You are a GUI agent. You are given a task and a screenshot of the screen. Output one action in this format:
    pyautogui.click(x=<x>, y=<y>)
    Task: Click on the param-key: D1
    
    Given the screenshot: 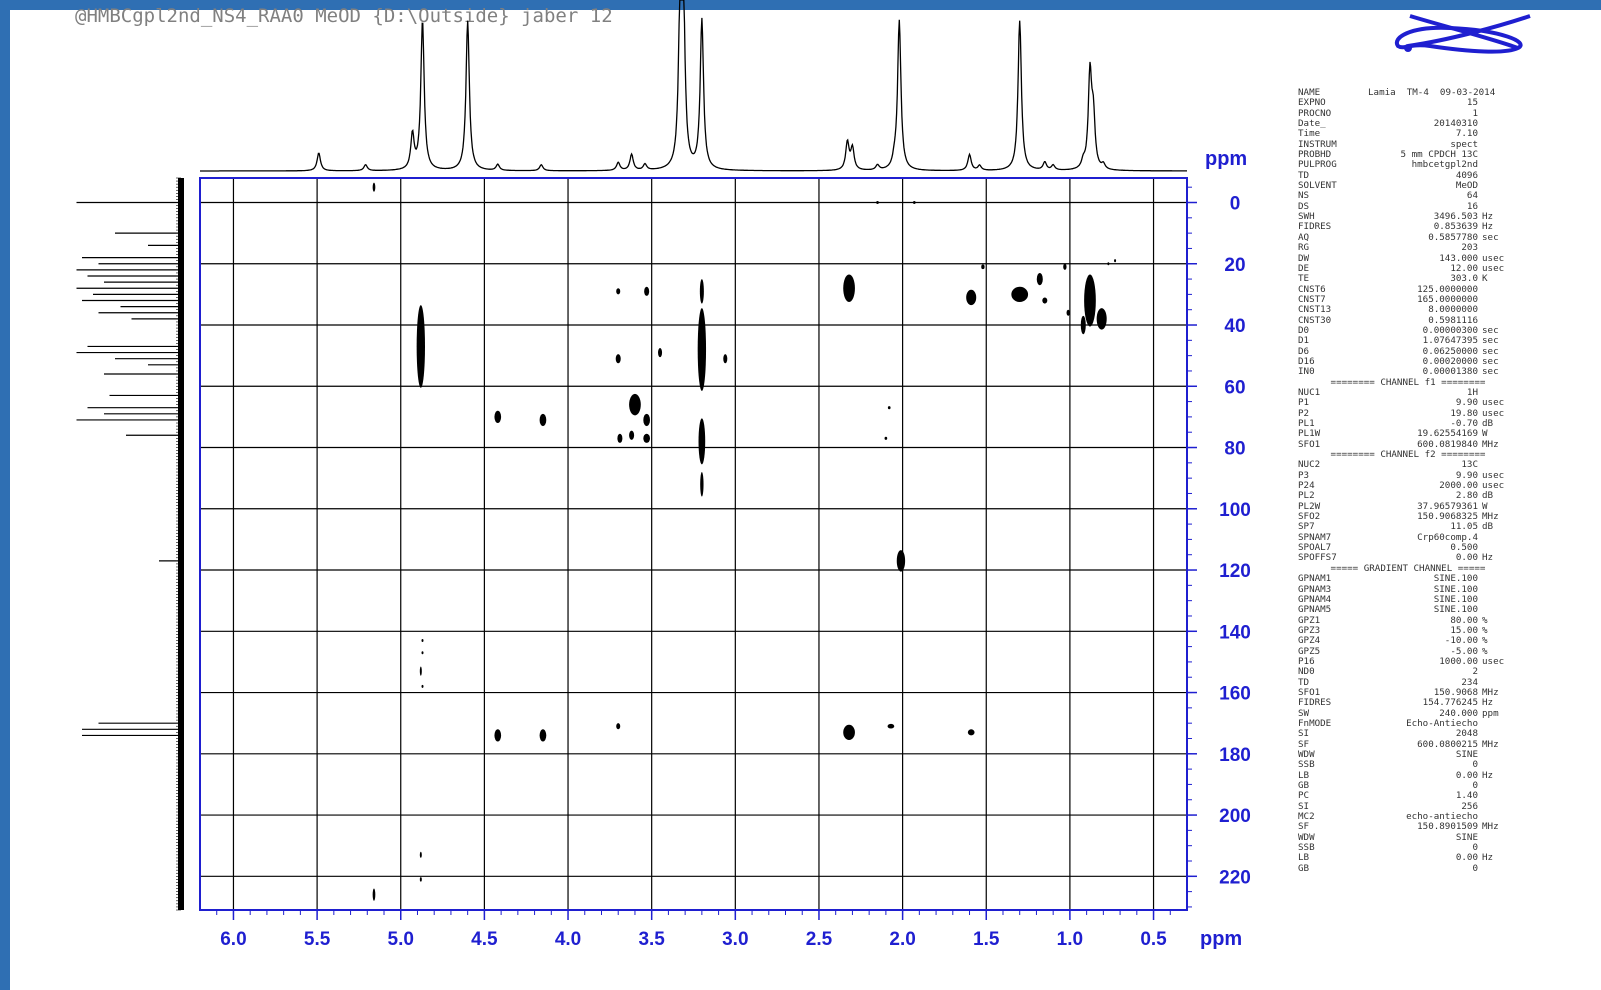 What is the action you would take?
    pyautogui.click(x=1304, y=341)
    